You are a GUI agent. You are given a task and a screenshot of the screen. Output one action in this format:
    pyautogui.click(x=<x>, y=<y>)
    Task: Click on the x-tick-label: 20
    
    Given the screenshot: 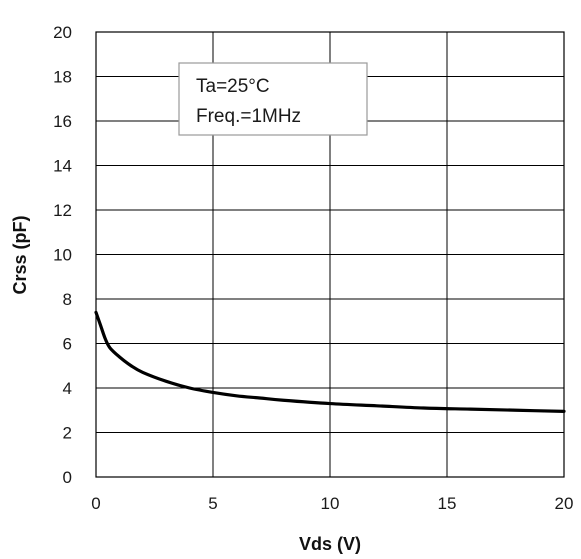 What is the action you would take?
    pyautogui.click(x=564, y=503)
    